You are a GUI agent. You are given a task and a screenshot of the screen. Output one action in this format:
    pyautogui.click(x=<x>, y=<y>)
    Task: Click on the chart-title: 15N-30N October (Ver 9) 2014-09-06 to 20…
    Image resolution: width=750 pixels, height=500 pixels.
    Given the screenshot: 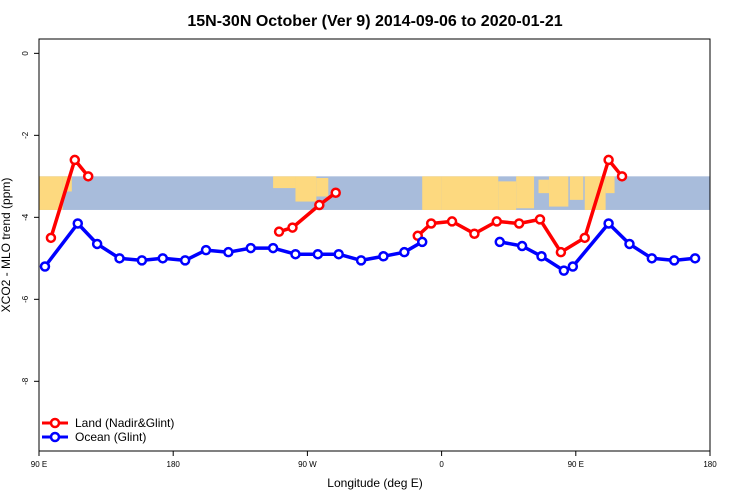 What is the action you would take?
    pyautogui.click(x=374, y=21)
    